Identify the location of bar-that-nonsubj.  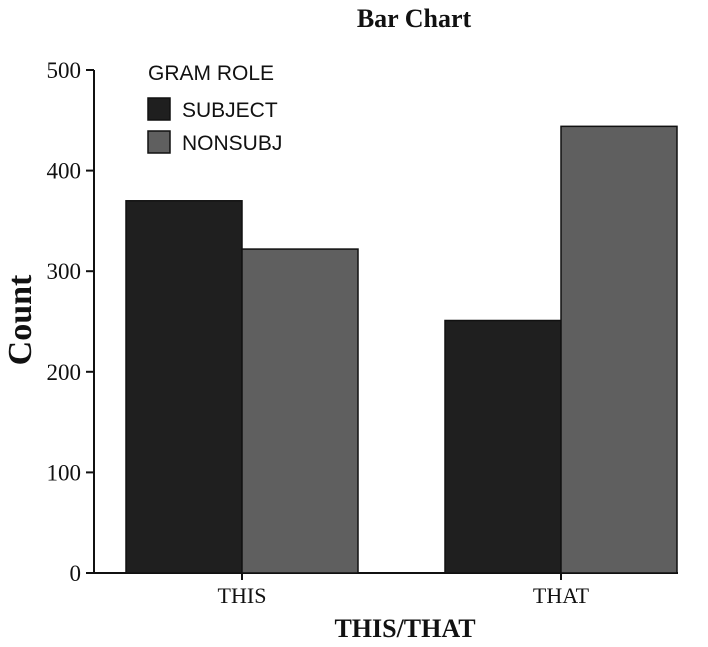
(619, 349).